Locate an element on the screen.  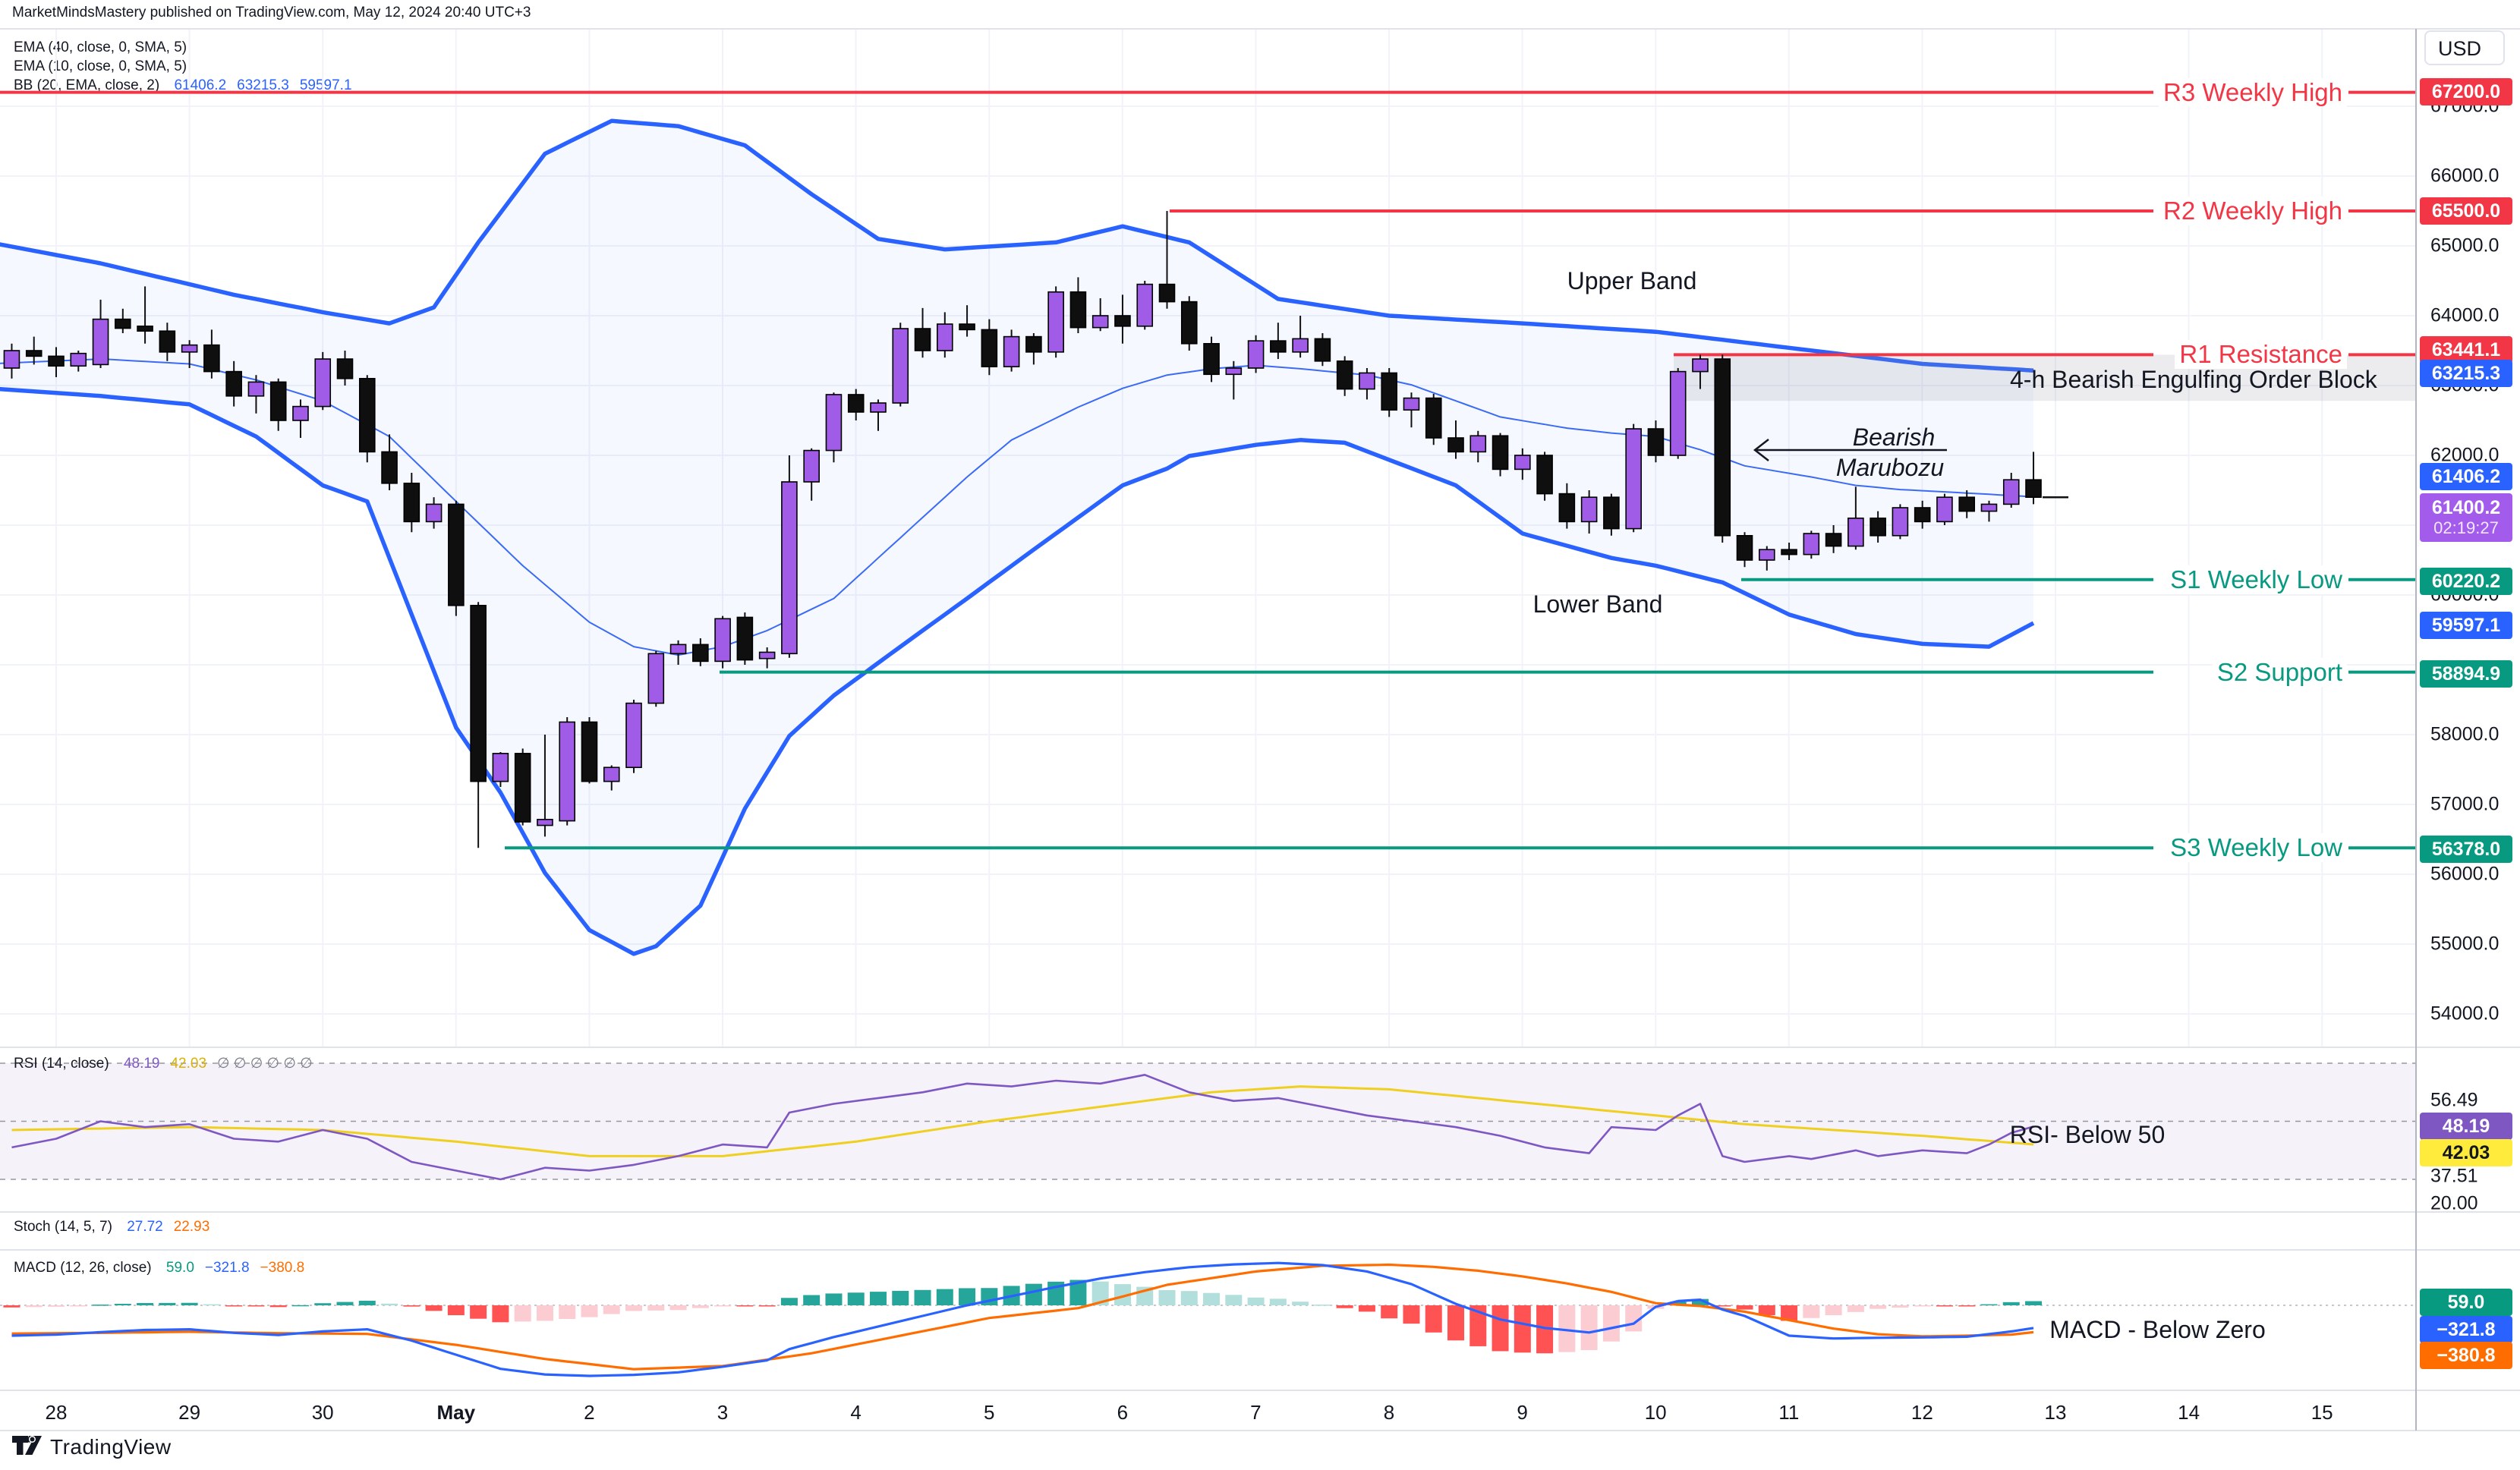
level-label-r1-resistance: R1 Resistance is located at coordinates (2261, 355).